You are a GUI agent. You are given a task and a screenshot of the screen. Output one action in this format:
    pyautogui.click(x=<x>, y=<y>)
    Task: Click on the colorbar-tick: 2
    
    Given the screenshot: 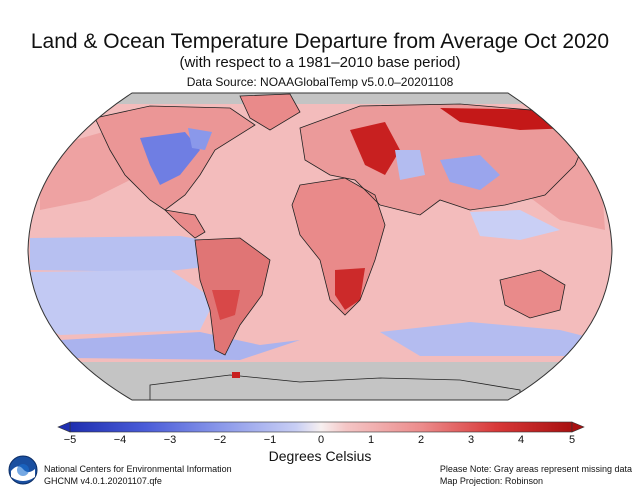 What is the action you would take?
    pyautogui.click(x=421, y=440)
    